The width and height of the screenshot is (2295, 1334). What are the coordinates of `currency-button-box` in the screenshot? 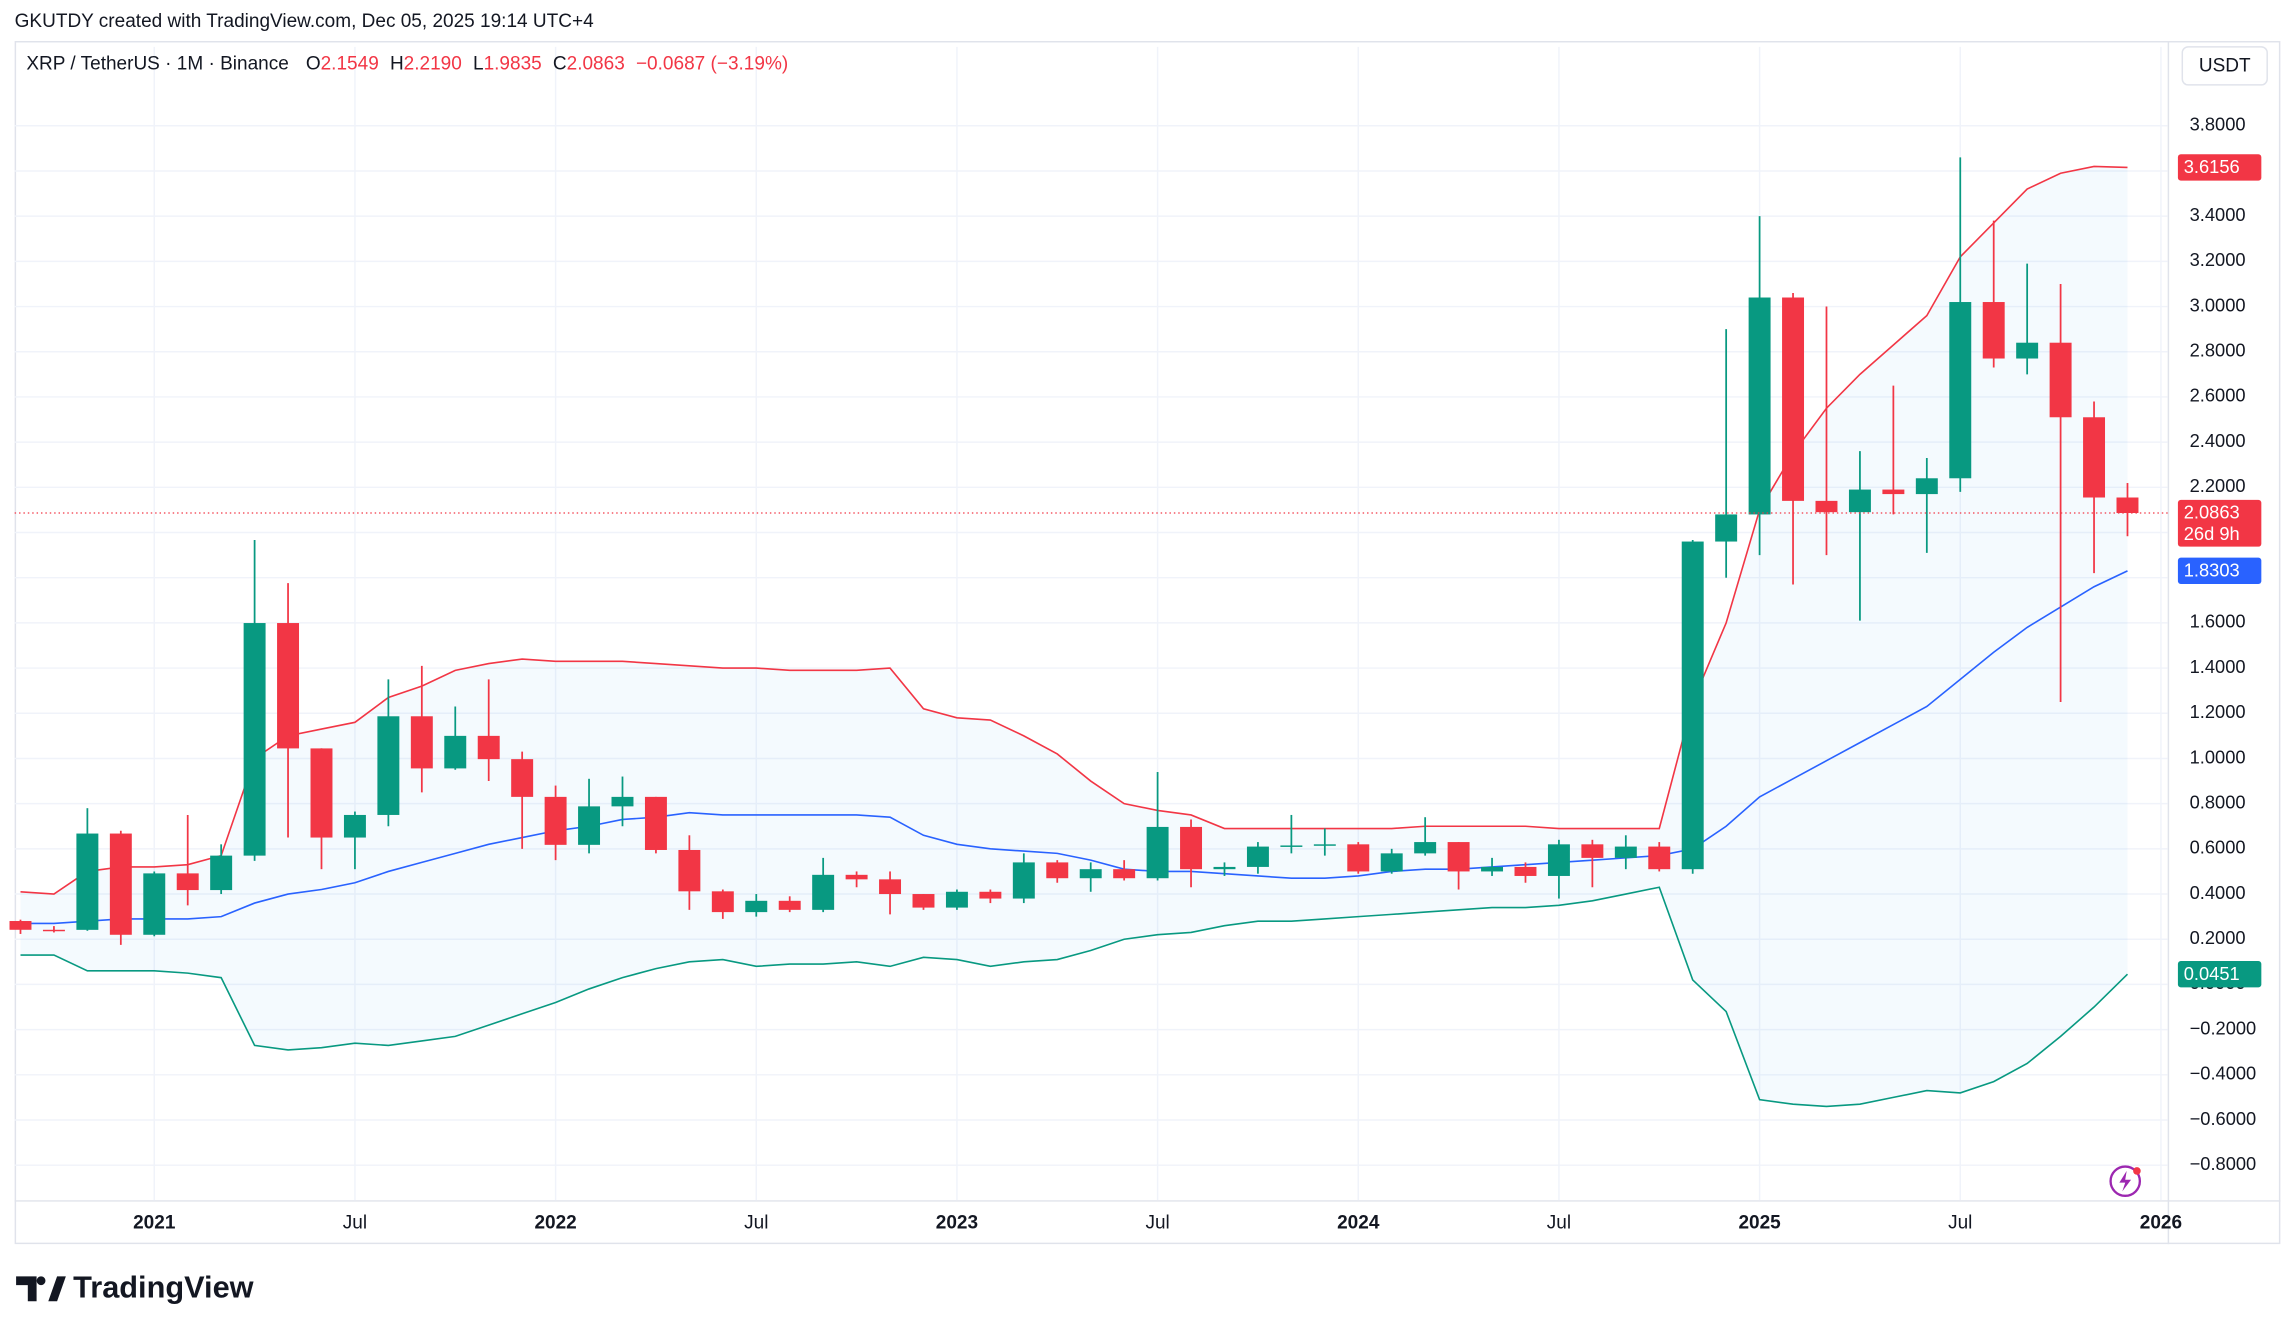 It's located at (2224, 66).